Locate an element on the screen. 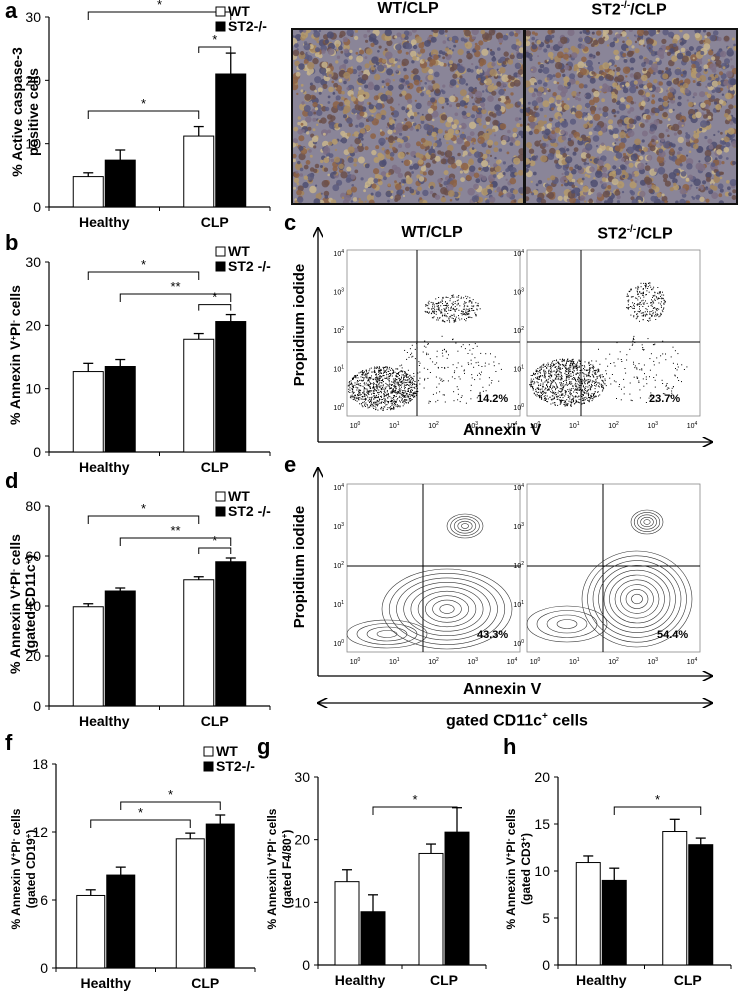 The width and height of the screenshot is (740, 992). flow-contour is located at coordinates (647, 522).